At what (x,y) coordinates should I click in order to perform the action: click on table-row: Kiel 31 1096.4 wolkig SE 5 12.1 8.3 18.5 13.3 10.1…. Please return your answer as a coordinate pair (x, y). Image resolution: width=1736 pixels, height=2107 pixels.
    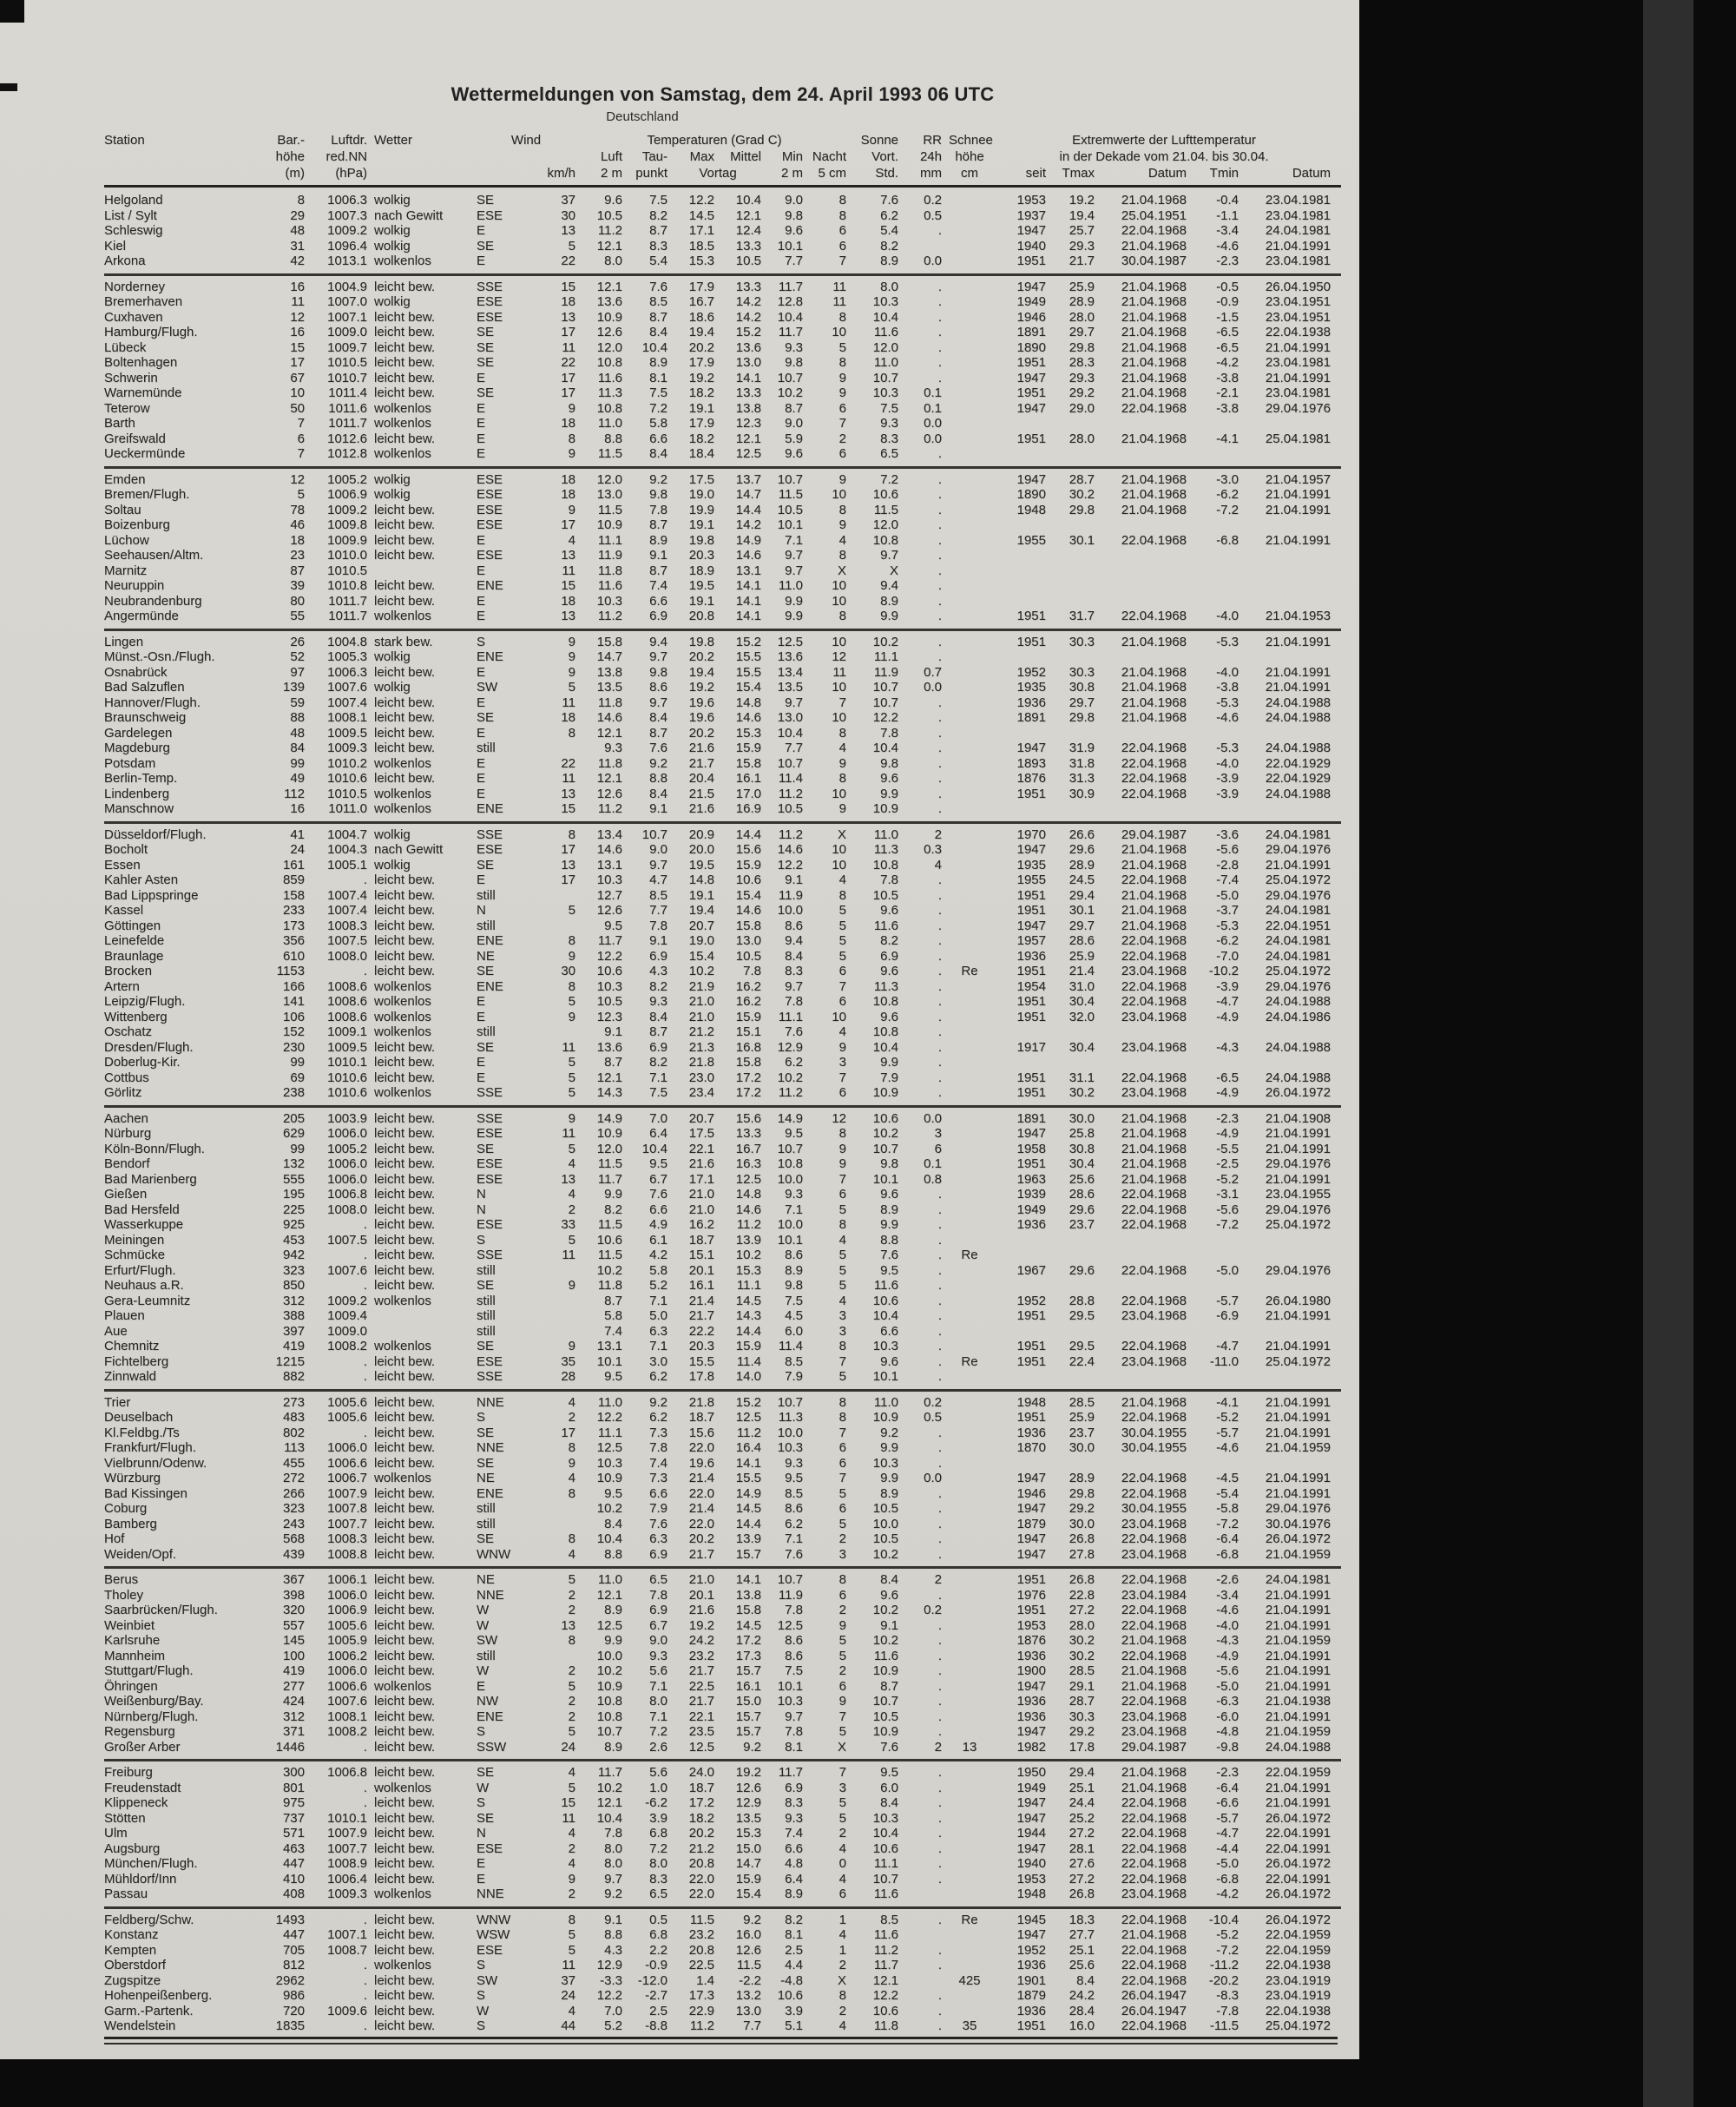
    Looking at the image, I should click on (722, 247).